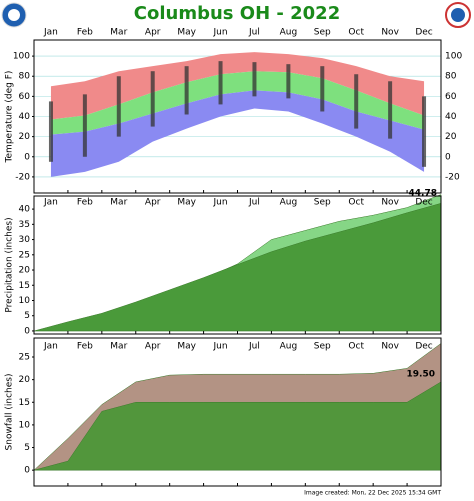 Image resolution: width=474 pixels, height=501 pixels. I want to click on y-tick-label: 60, so click(25, 97).